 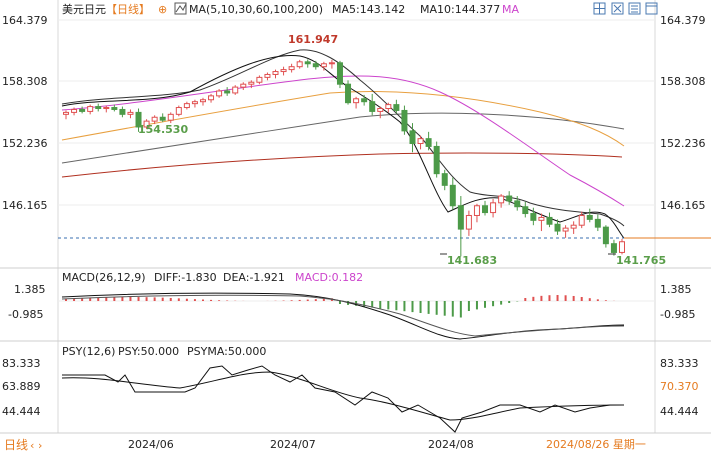 I want to click on hide-icon, so click(x=617, y=8).